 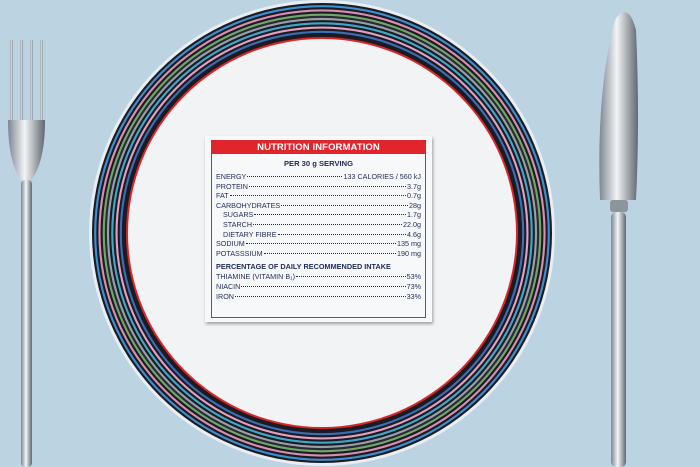 What do you see at coordinates (409, 244) in the screenshot?
I see `nutrient-value: 135 mg` at bounding box center [409, 244].